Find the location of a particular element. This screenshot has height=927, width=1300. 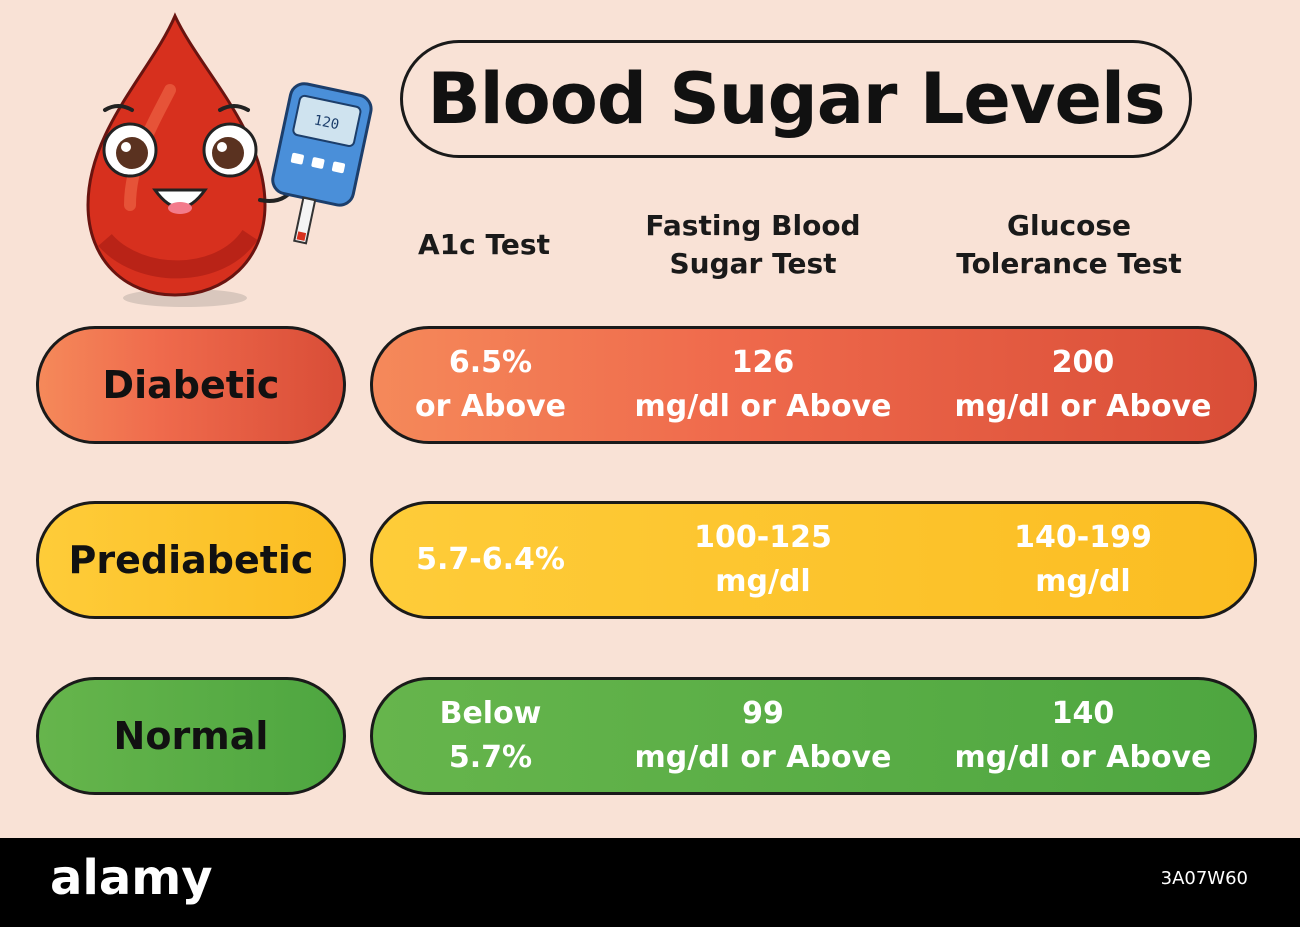

table-cell: 5.7-6.4% is located at coordinates (490, 559).